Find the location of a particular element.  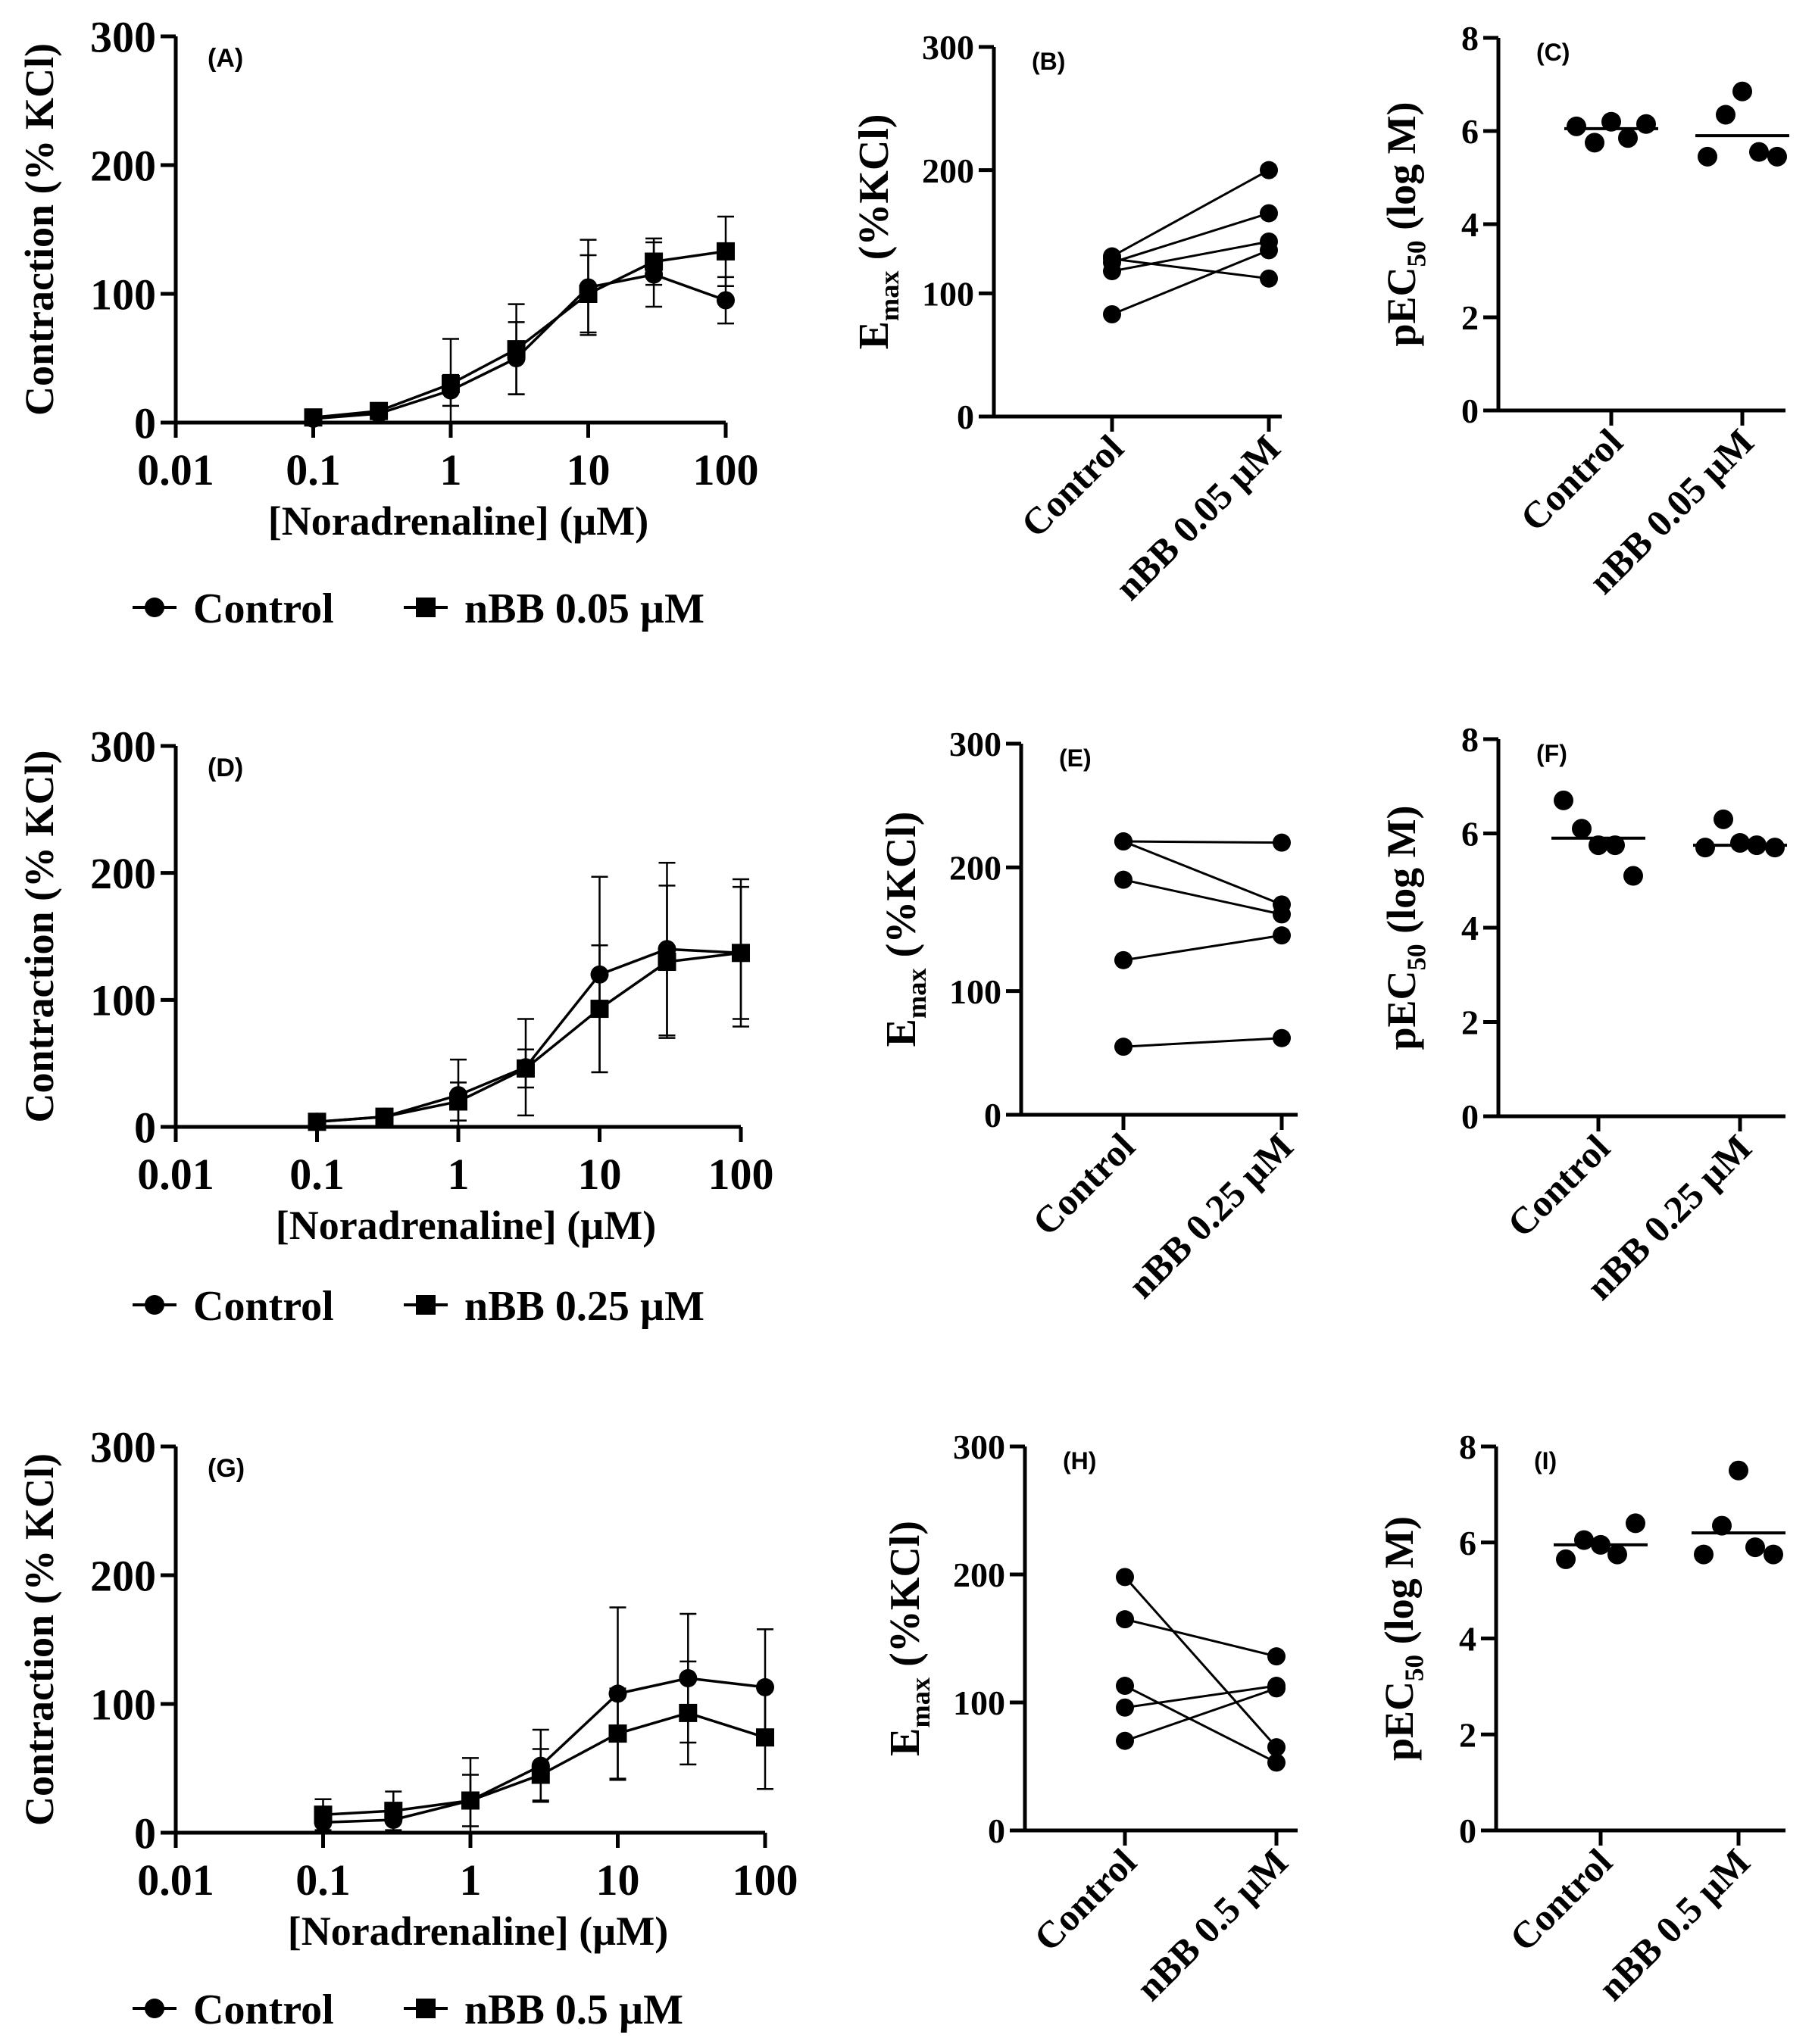

D-x-label: [Noradrenaline] (µM) is located at coordinates (467, 1225).